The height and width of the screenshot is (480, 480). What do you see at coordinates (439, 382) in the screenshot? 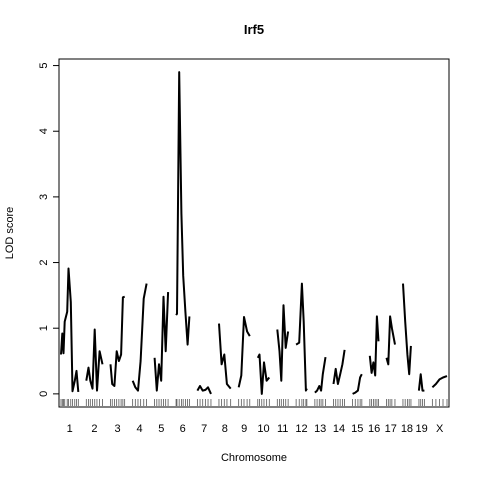
I see `lod-line-chr-X` at bounding box center [439, 382].